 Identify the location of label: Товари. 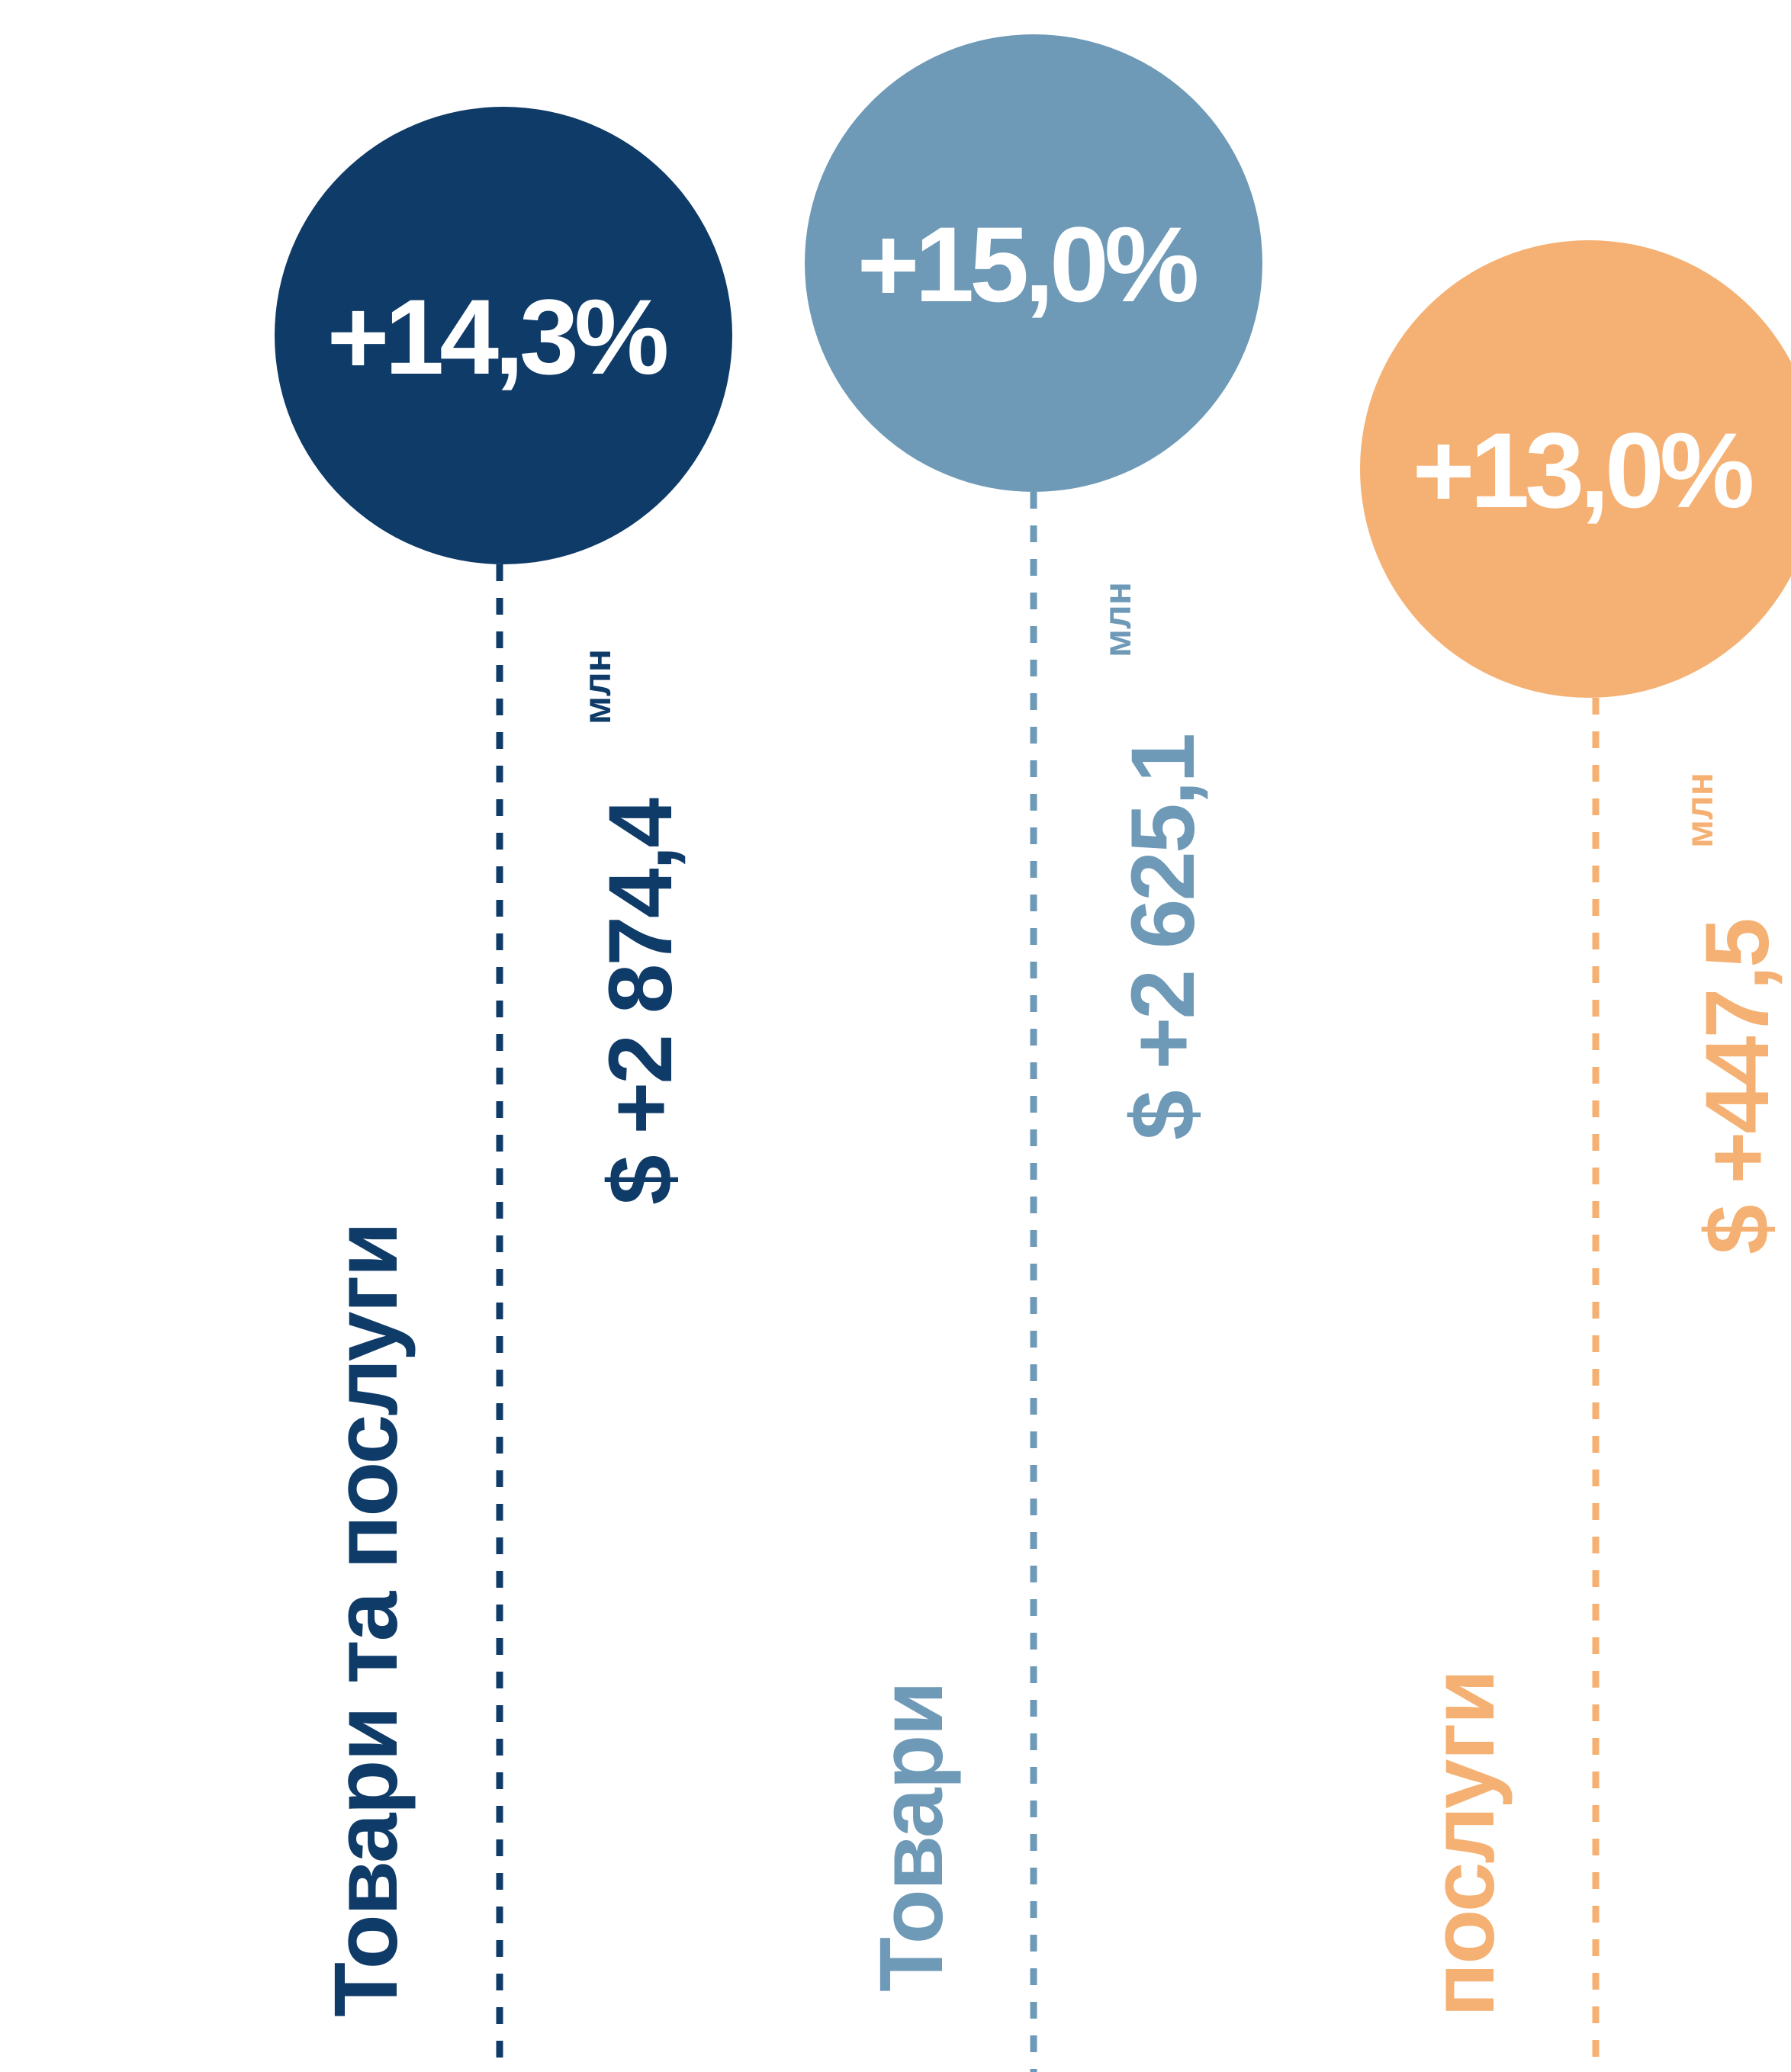
(911, 1837).